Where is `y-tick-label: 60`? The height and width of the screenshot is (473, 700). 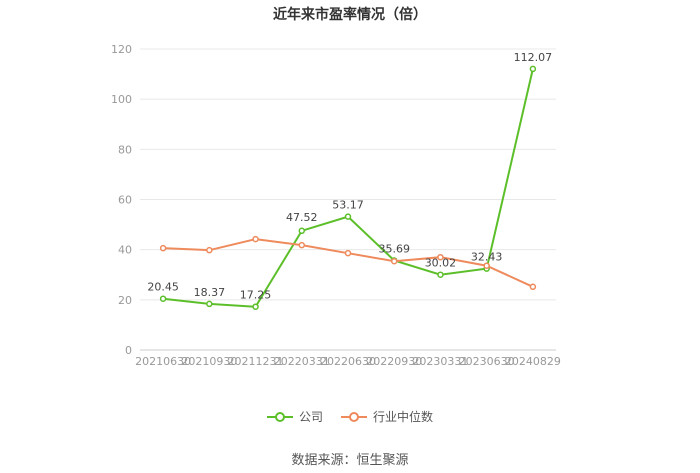 y-tick-label: 60 is located at coordinates (125, 200).